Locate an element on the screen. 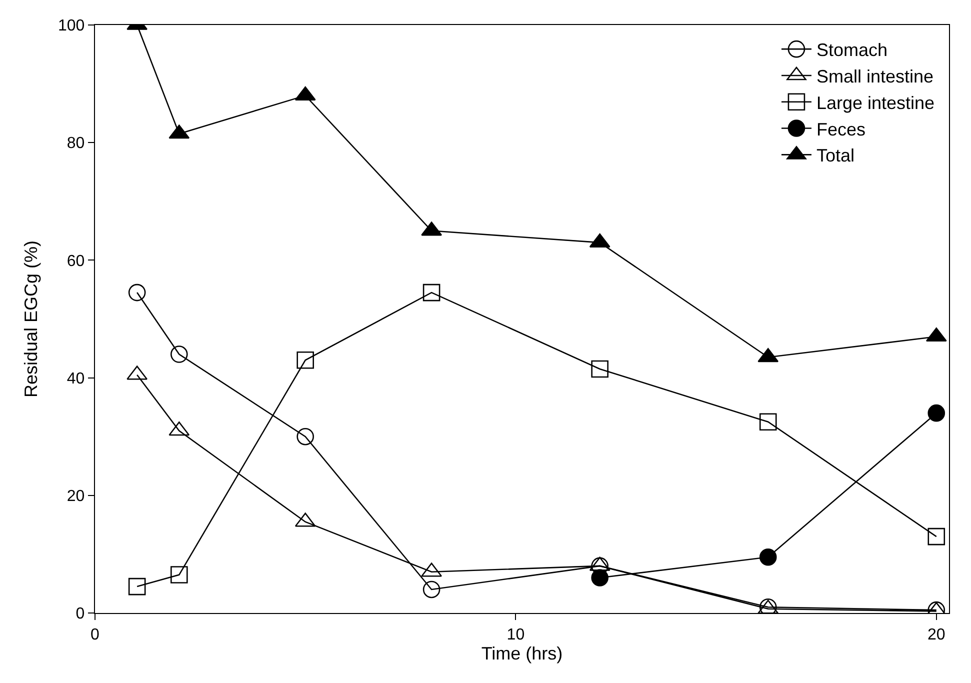  y-tick-label: 0 is located at coordinates (80, 614).